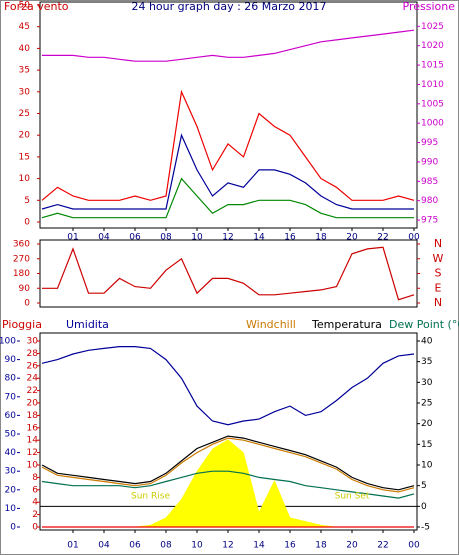 This screenshot has width=459, height=555. I want to click on y3-tick-label: 4, so click(35, 503).